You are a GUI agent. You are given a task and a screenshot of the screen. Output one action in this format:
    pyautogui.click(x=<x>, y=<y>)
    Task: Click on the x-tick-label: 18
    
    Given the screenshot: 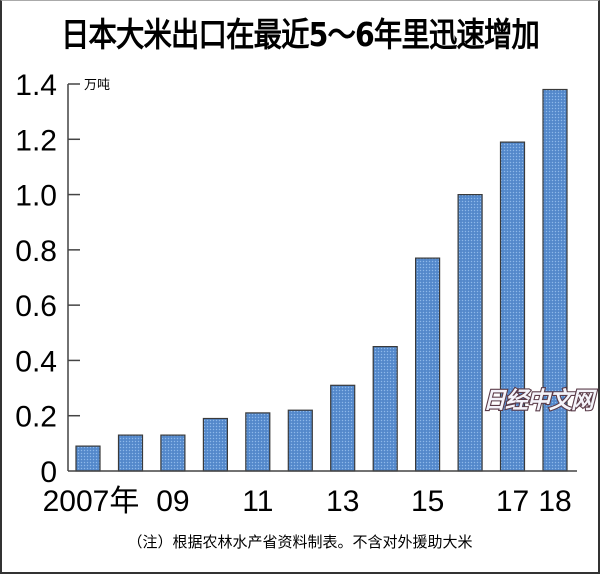 What is the action you would take?
    pyautogui.click(x=554, y=501)
    